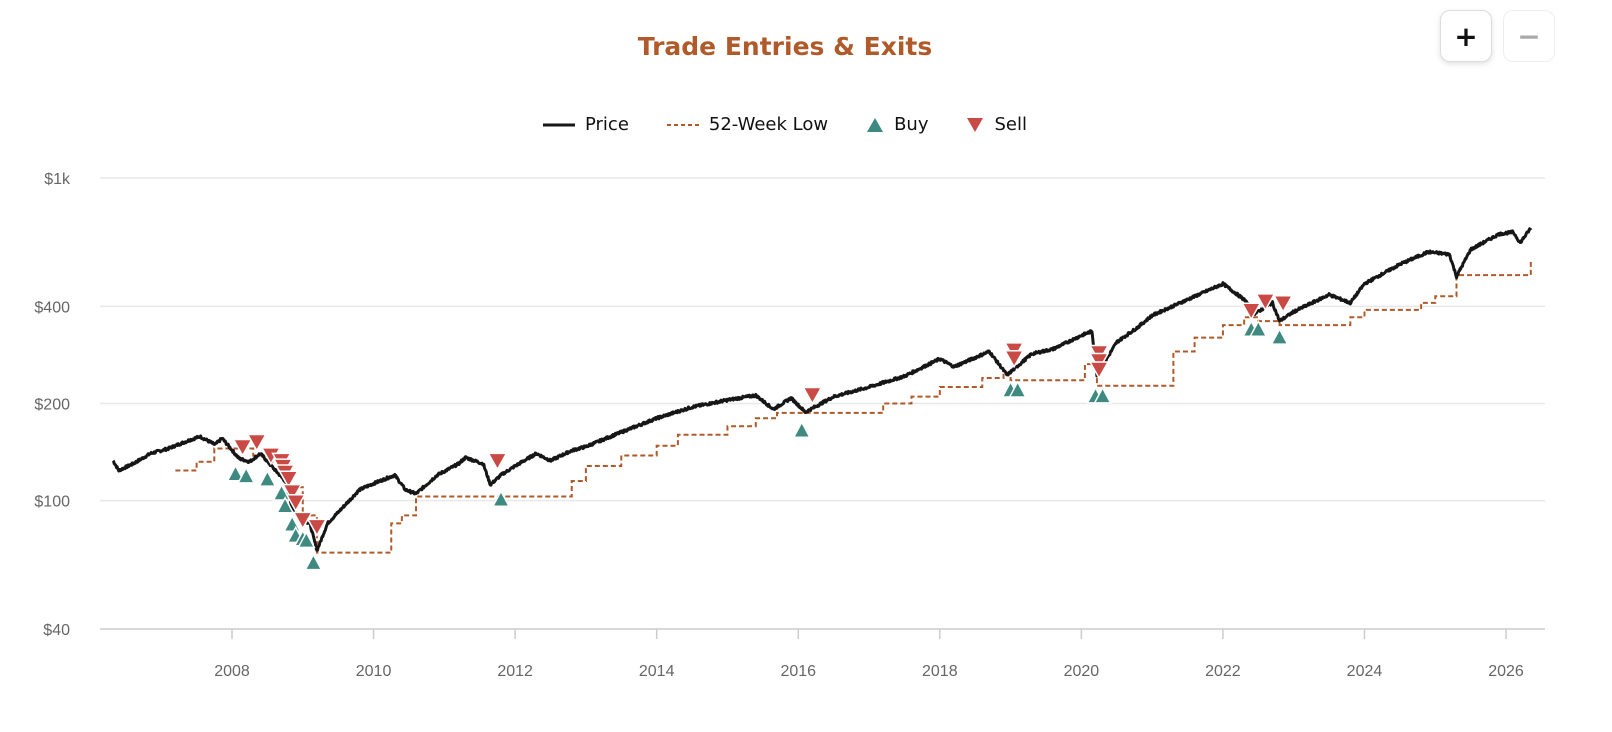 This screenshot has height=732, width=1612. I want to click on legend-item-52-week-low: 52-Week Low, so click(747, 124).